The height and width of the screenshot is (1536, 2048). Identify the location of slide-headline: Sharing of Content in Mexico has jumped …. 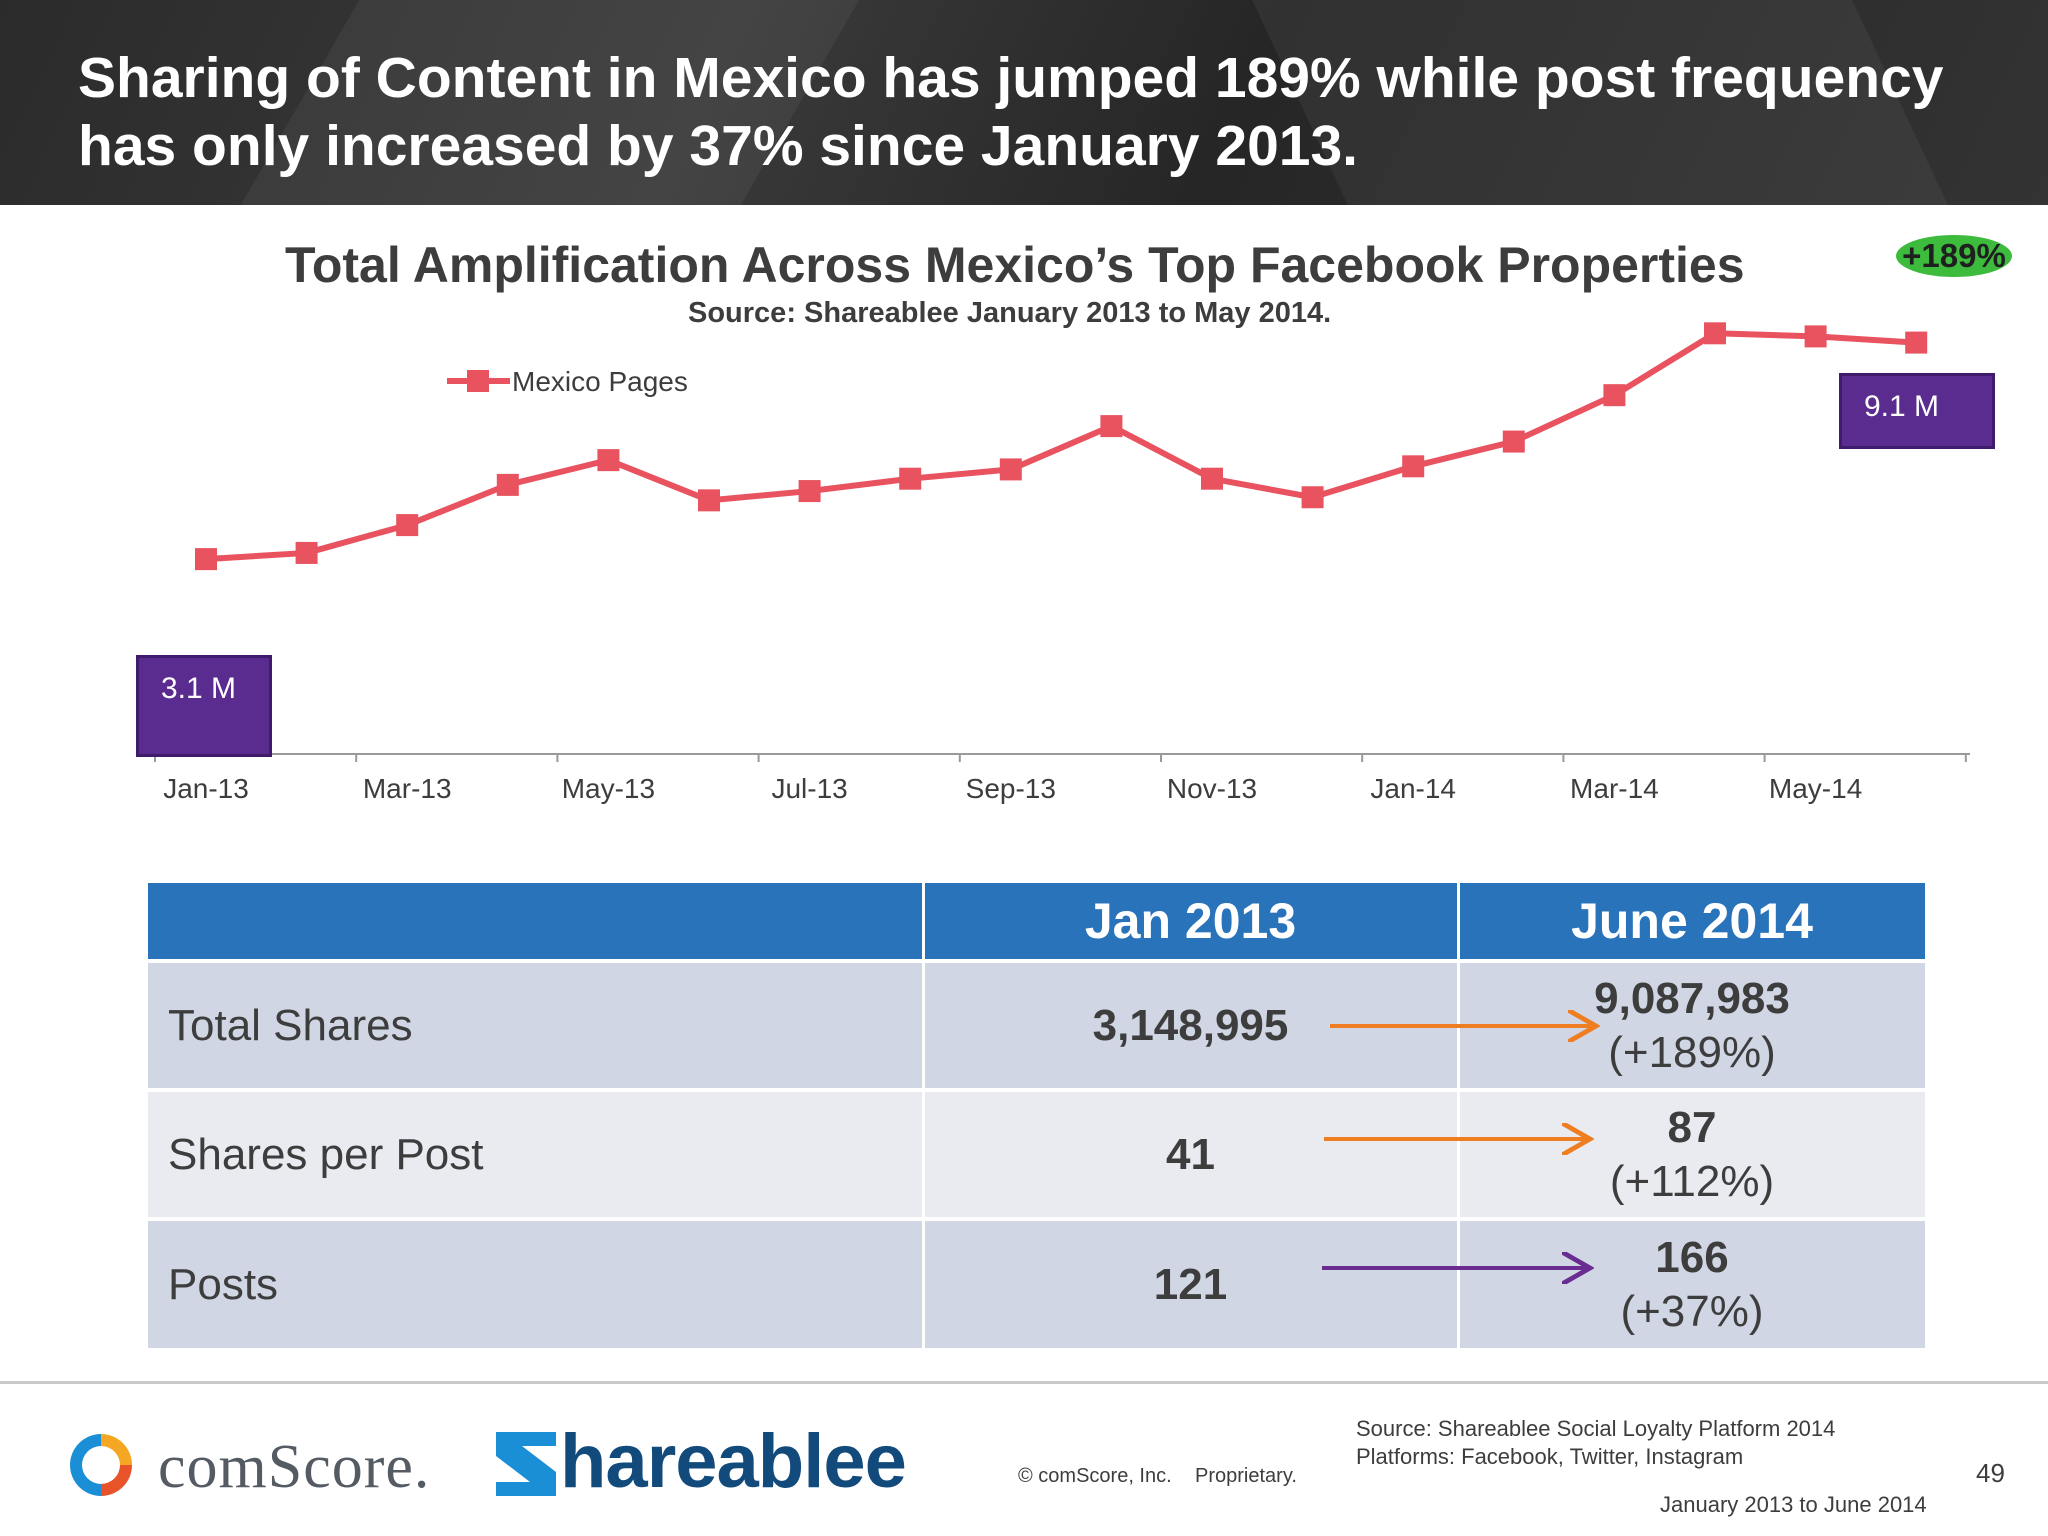
(1028, 112).